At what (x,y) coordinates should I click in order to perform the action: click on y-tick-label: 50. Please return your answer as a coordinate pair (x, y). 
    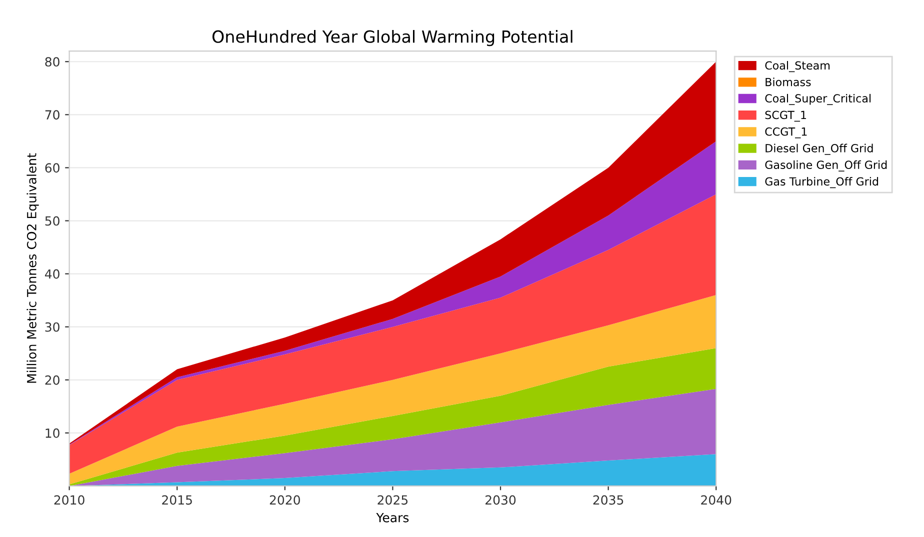
    Looking at the image, I should click on (52, 221).